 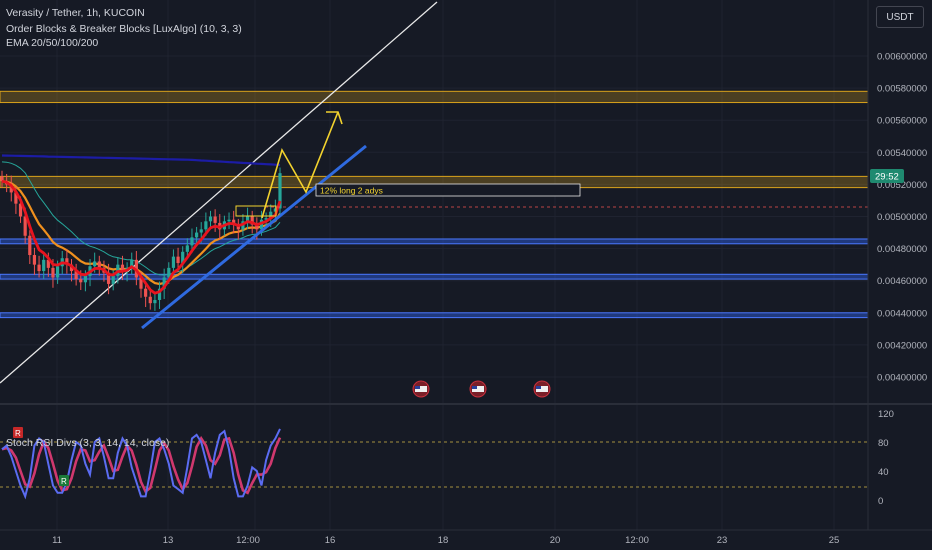 What do you see at coordinates (141, 160) in the screenshot?
I see `ema-200-line` at bounding box center [141, 160].